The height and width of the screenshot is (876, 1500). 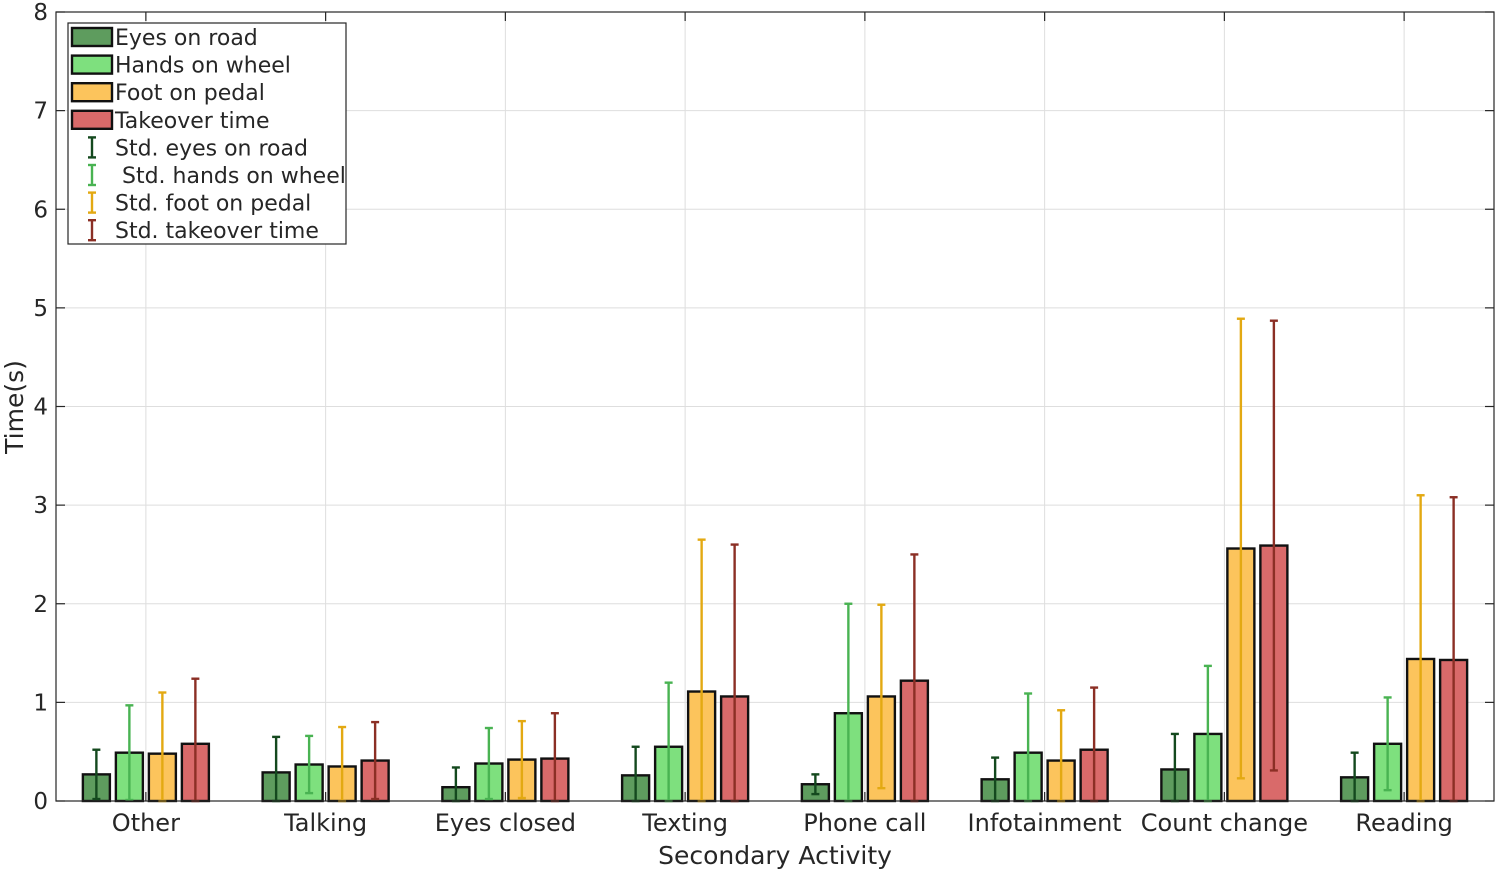 What do you see at coordinates (684, 823) in the screenshot?
I see `x-category-label: Texting` at bounding box center [684, 823].